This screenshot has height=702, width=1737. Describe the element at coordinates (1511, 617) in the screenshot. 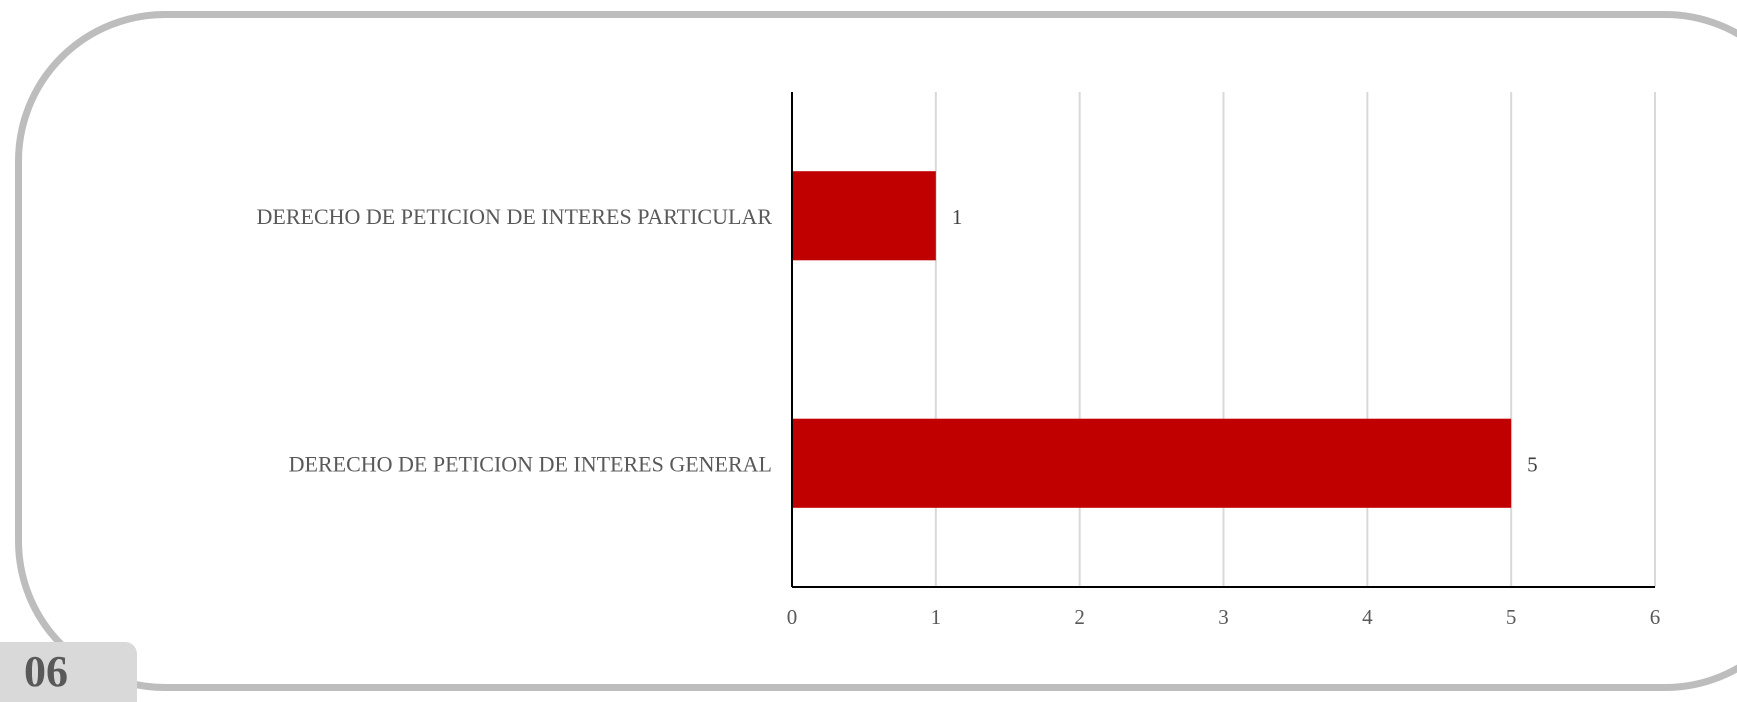

I see `x-tick-label-5: 5` at that location.